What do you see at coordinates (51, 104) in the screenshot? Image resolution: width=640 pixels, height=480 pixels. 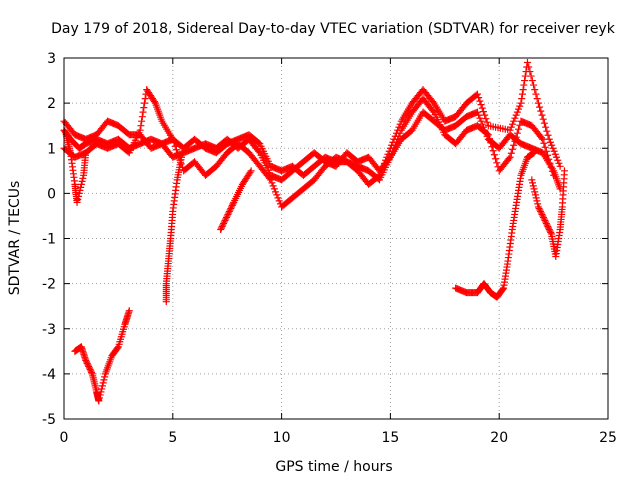 I see `y-tick-label: 2` at bounding box center [51, 104].